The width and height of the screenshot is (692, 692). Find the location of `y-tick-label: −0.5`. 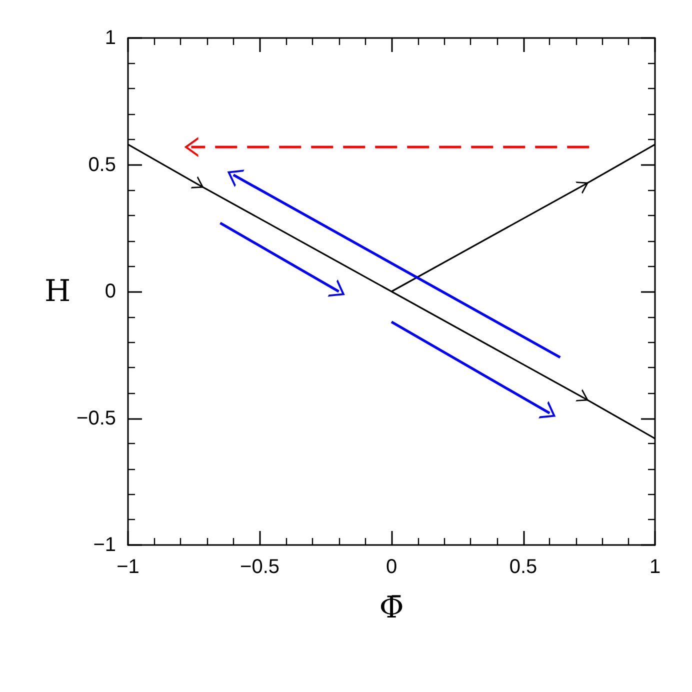

y-tick-label: −0.5 is located at coordinates (96, 418).